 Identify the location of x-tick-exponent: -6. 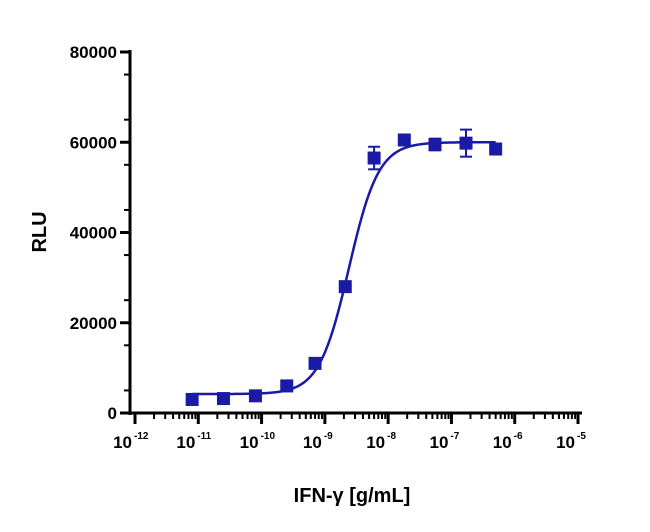
(518, 436).